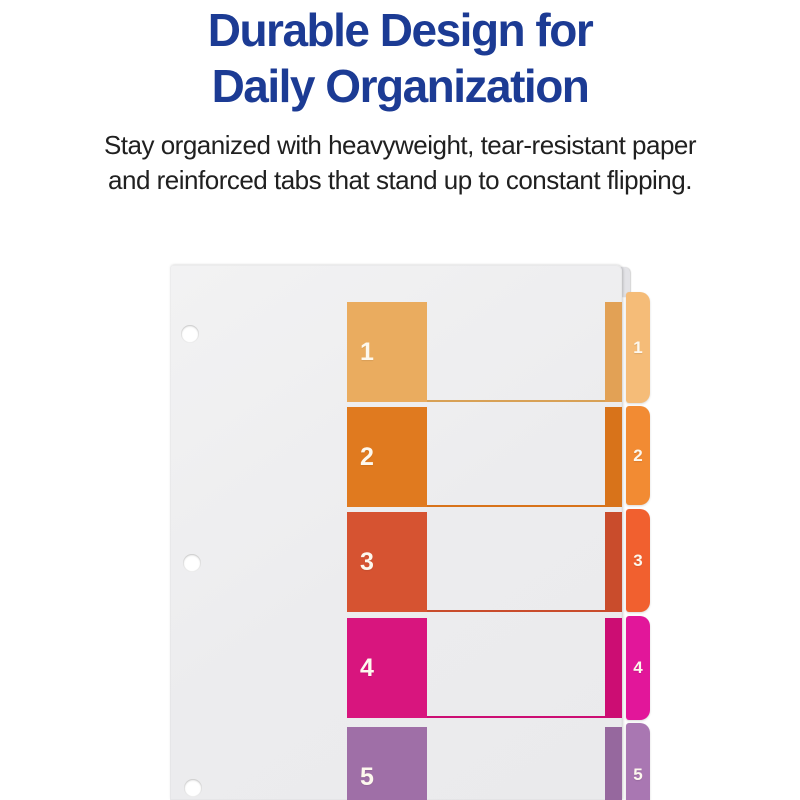 This screenshot has width=800, height=800. Describe the element at coordinates (367, 667) in the screenshot. I see `toc-block-number: 4` at that location.